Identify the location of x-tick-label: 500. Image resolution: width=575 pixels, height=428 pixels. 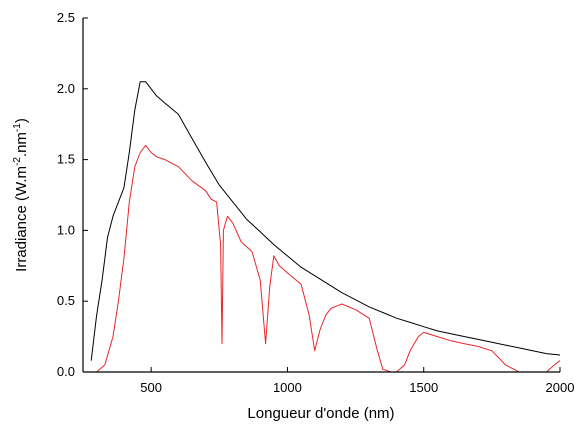
(151, 387).